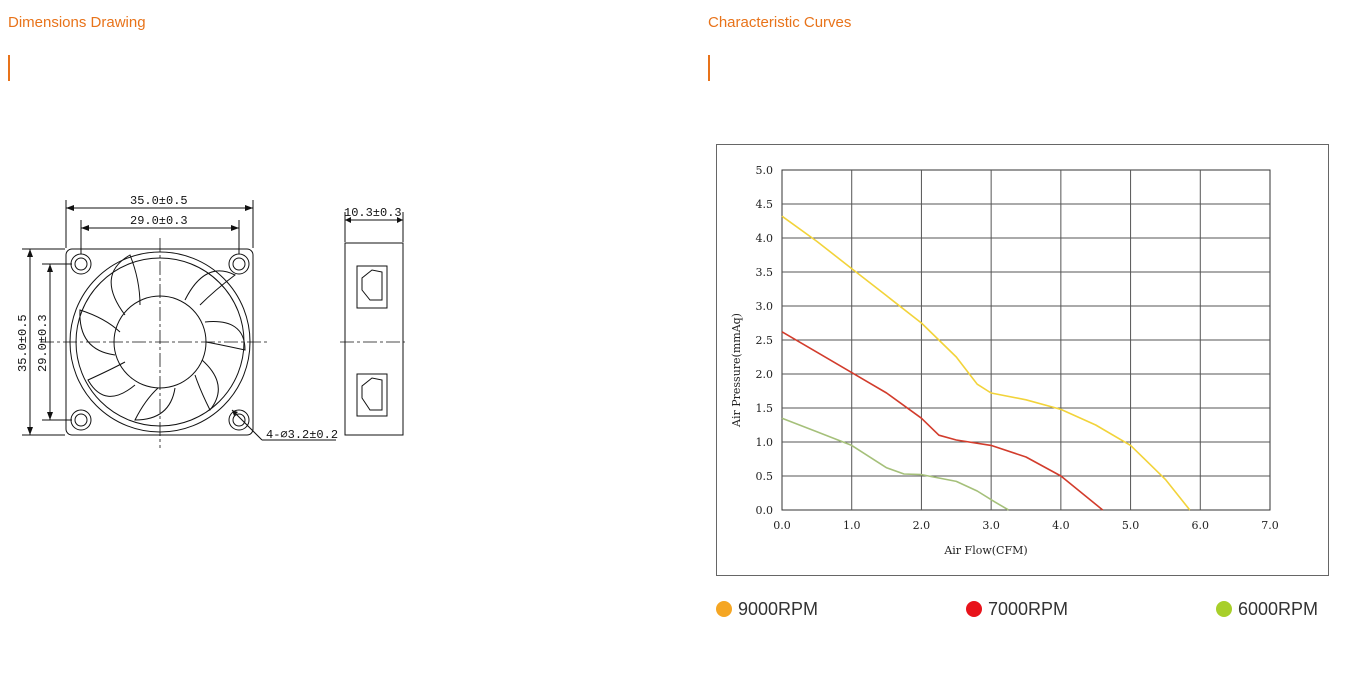  I want to click on legend-item-9000rpm: 9000RPM, so click(767, 609).